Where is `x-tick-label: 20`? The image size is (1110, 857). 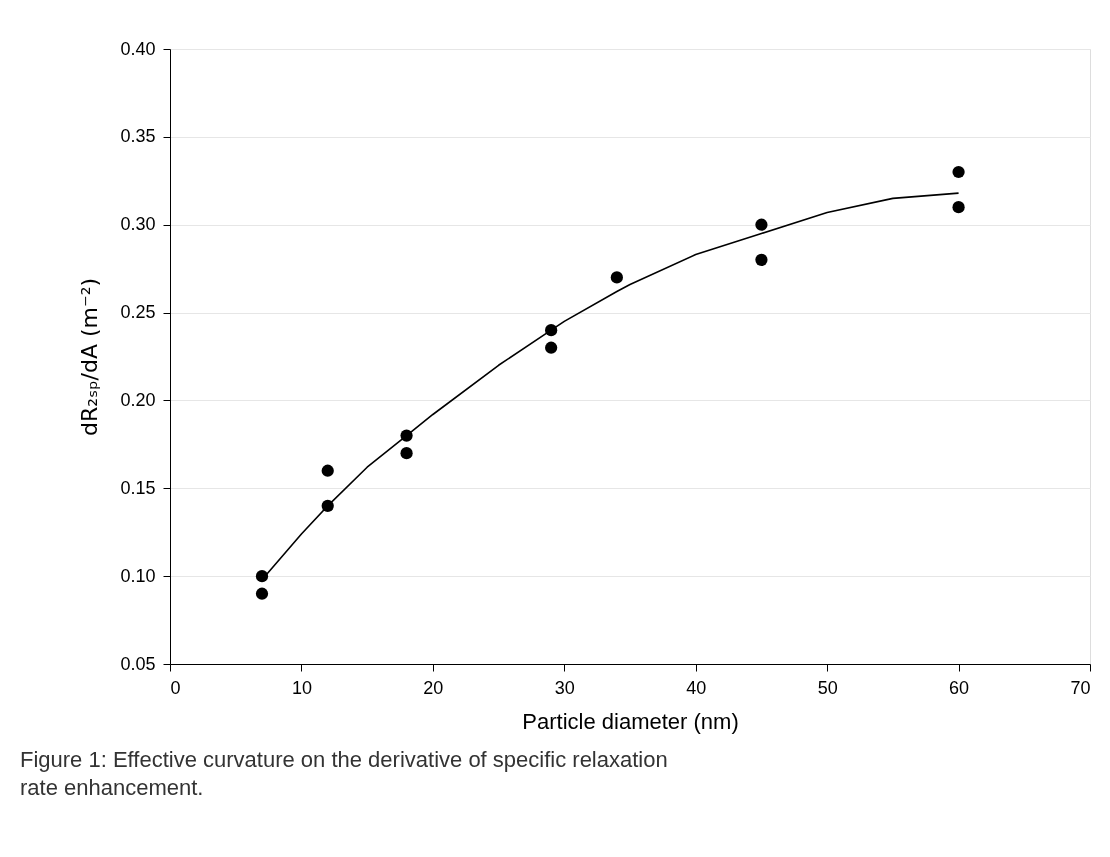
x-tick-label: 20 is located at coordinates (433, 687).